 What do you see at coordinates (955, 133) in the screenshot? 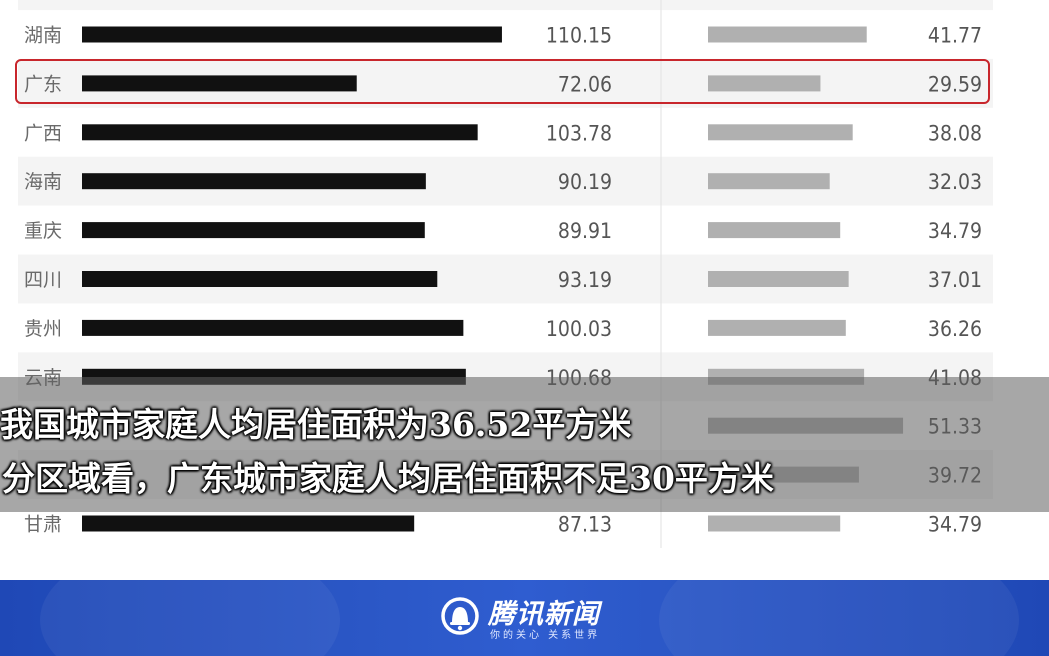
I see `right-value-label: 38.08` at bounding box center [955, 133].